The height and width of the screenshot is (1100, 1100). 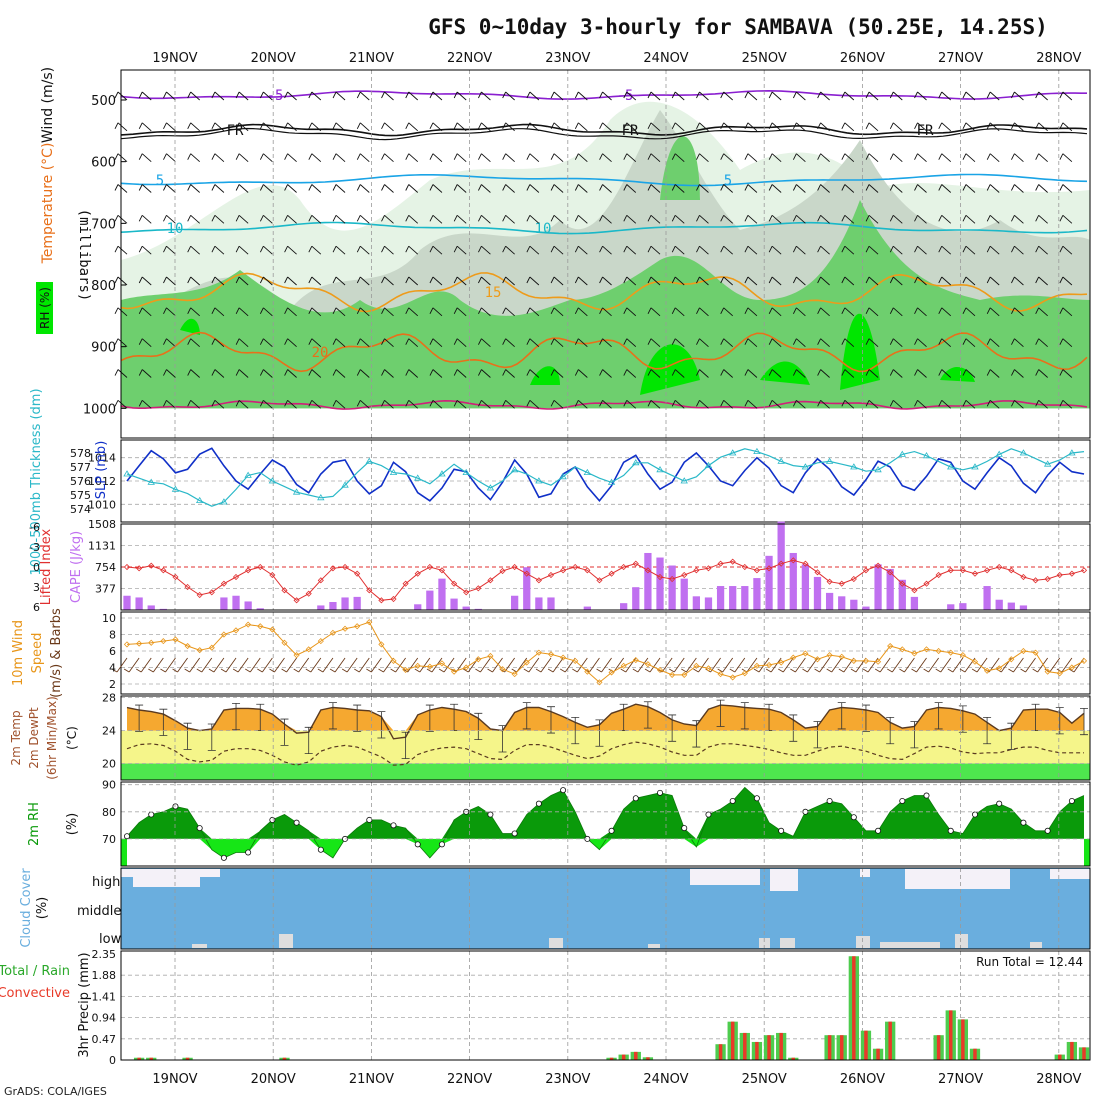 What do you see at coordinates (630, 135) in the screenshot?
I see `rh-shade-green-upper` at bounding box center [630, 135].